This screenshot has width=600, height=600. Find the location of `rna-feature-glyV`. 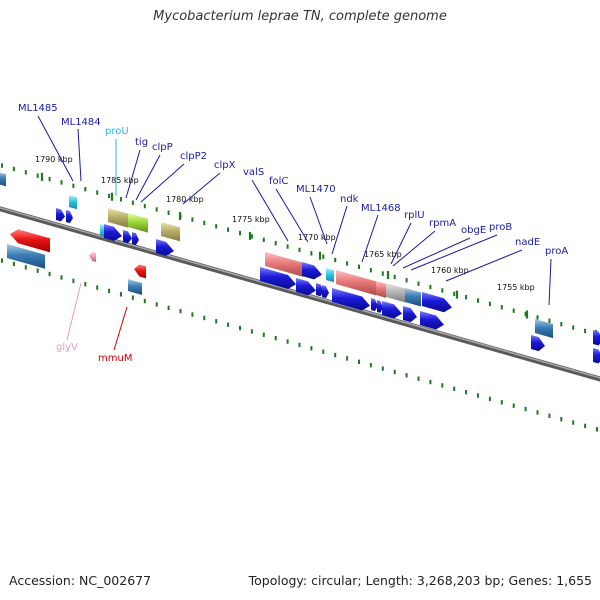

rna-feature-glyV is located at coordinates (92, 256).